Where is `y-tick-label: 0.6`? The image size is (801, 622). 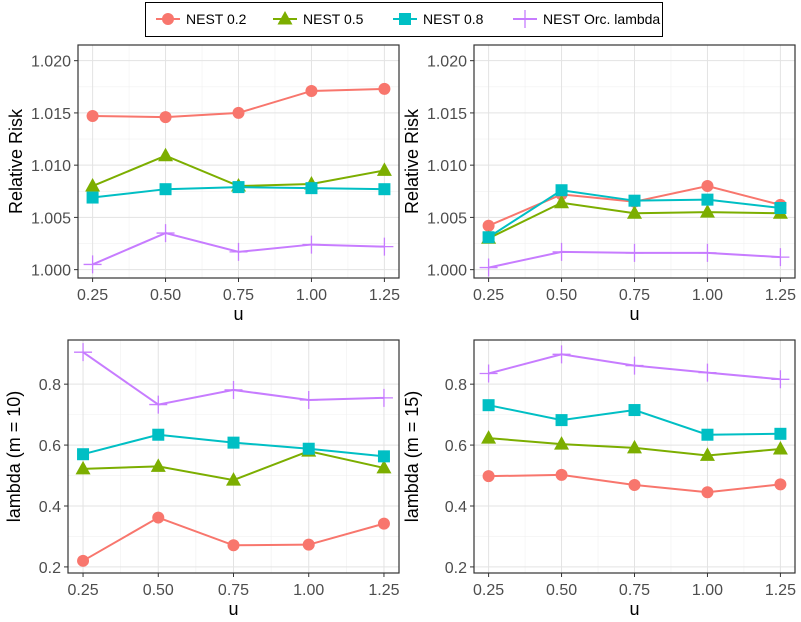 y-tick-label: 0.6 is located at coordinates (456, 446).